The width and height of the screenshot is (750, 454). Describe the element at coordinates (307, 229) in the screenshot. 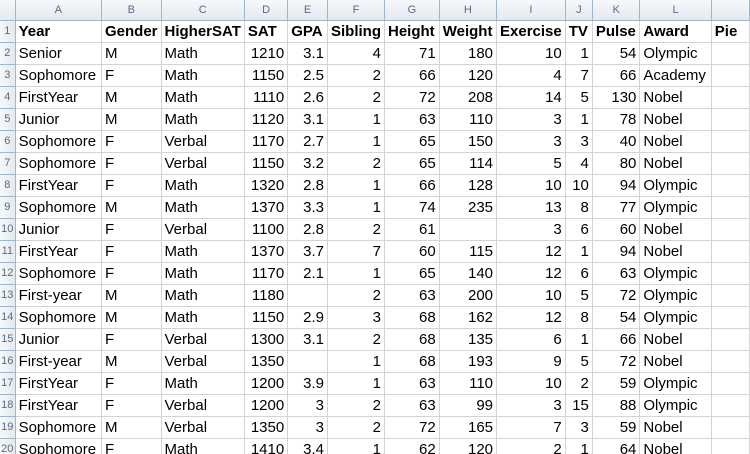

I see `cell: 2.8` at that location.